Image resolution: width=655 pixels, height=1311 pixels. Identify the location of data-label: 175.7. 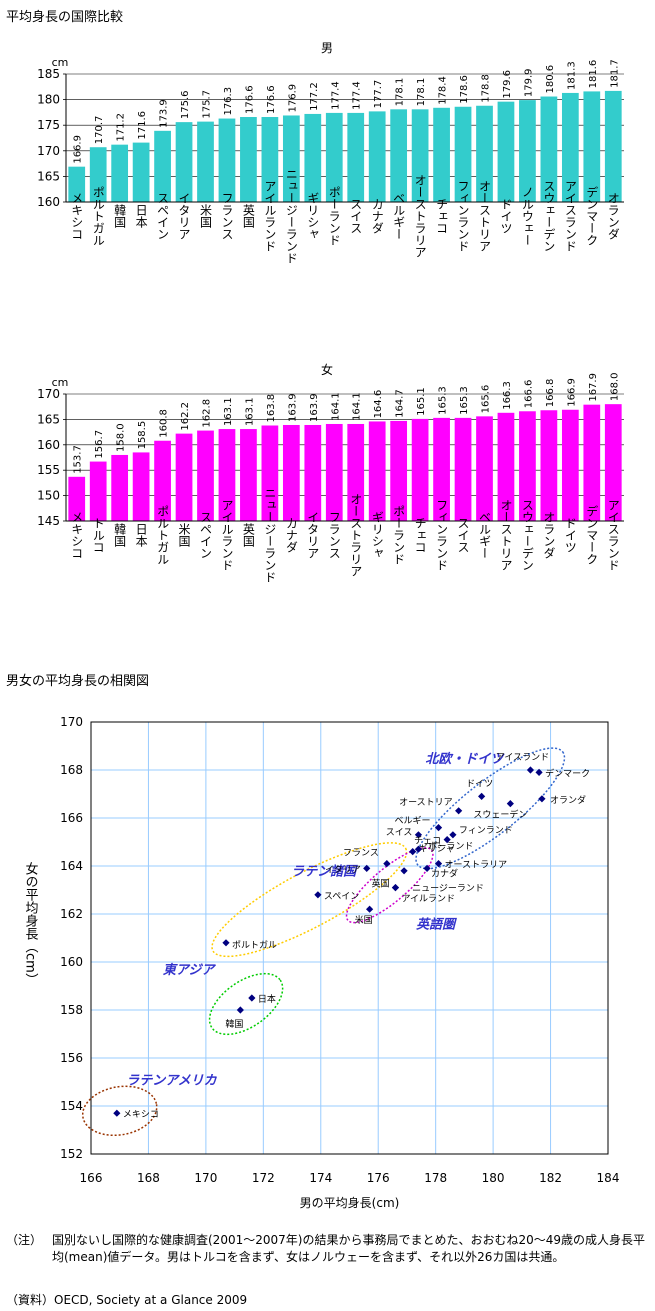
(207, 104).